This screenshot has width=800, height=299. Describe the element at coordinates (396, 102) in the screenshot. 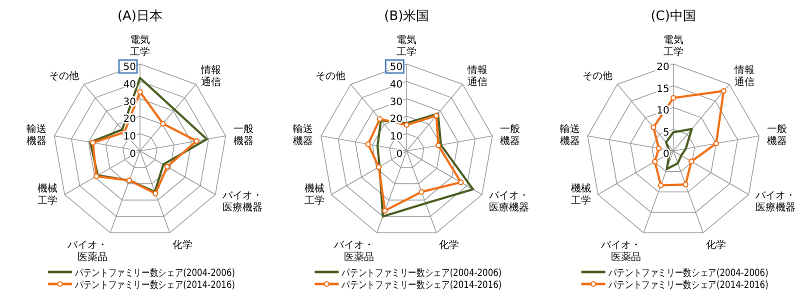

I see `y-tick-label: 30` at that location.